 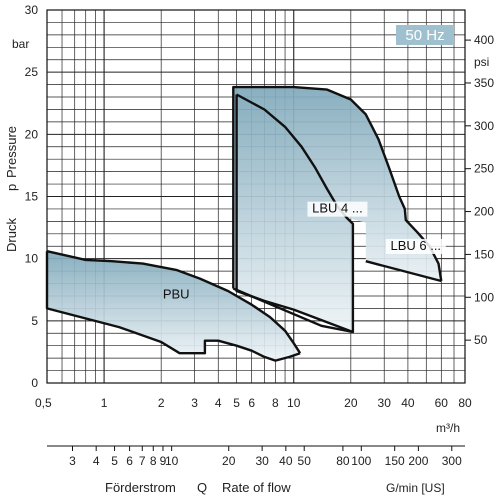 I want to click on y-title-druck: Druck, so click(x=11, y=235).